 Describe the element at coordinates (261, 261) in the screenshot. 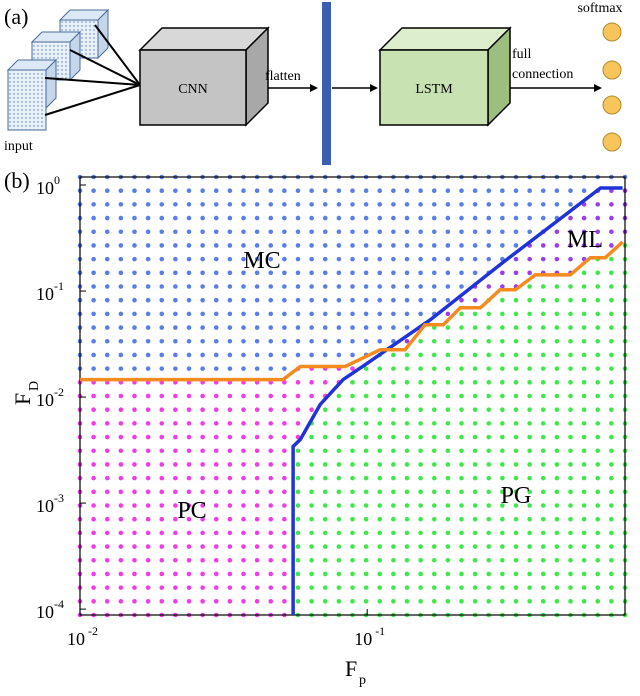

I see `region-label: MC` at that location.